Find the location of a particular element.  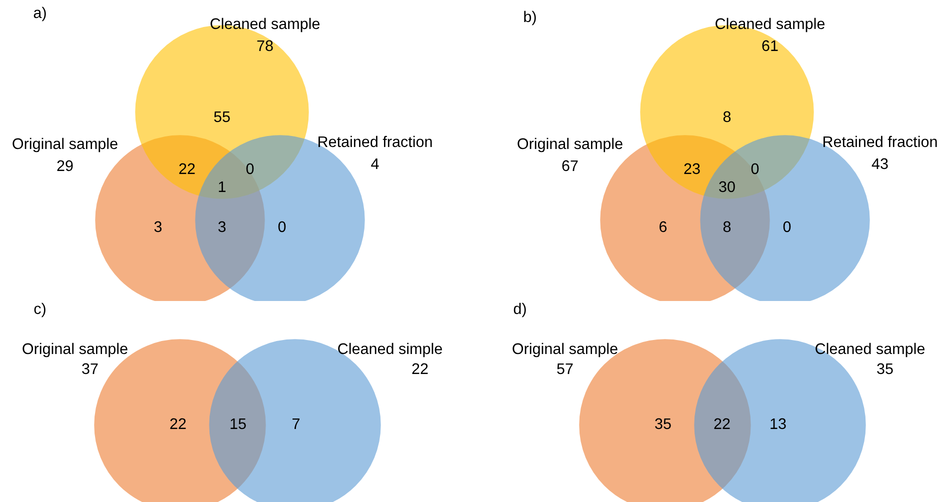

text: 55 is located at coordinates (222, 116).